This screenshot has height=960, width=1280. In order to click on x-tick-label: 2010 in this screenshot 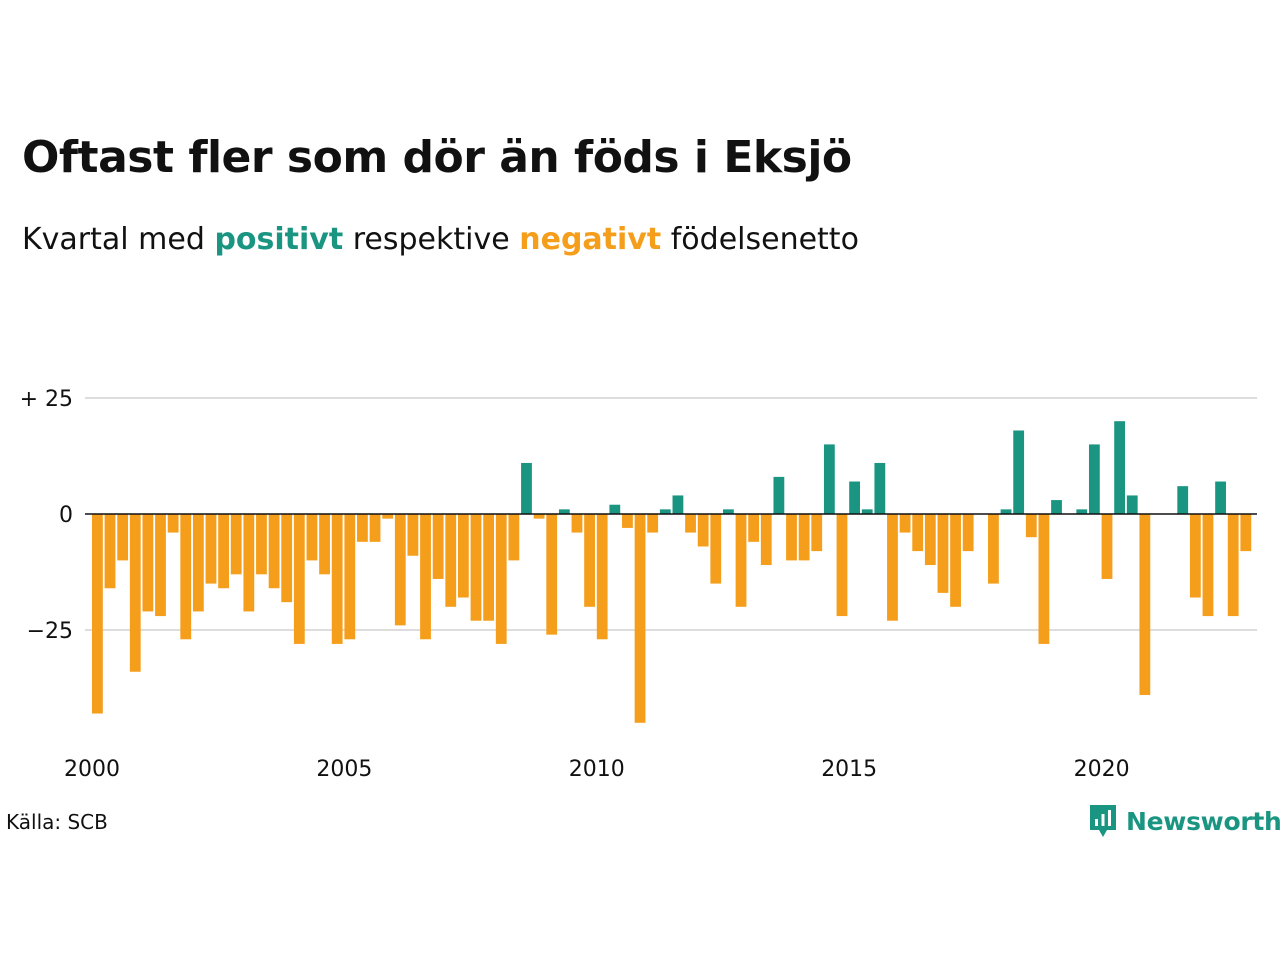, I will do `click(597, 769)`.